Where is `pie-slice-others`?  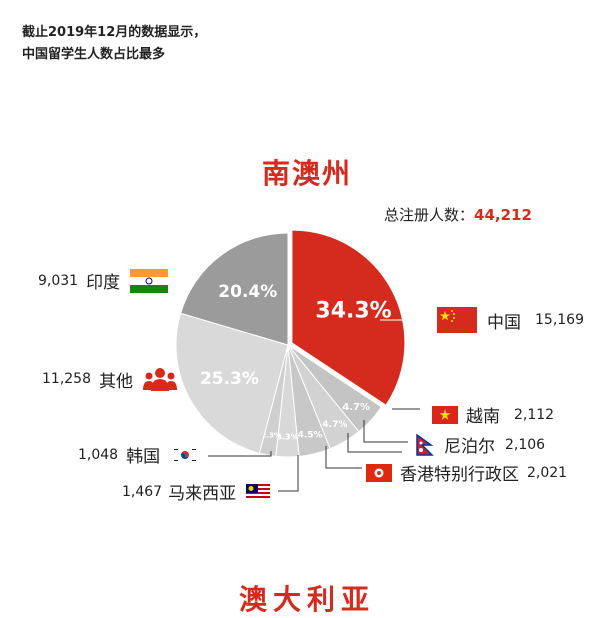
pie-slice-others is located at coordinates (232, 383).